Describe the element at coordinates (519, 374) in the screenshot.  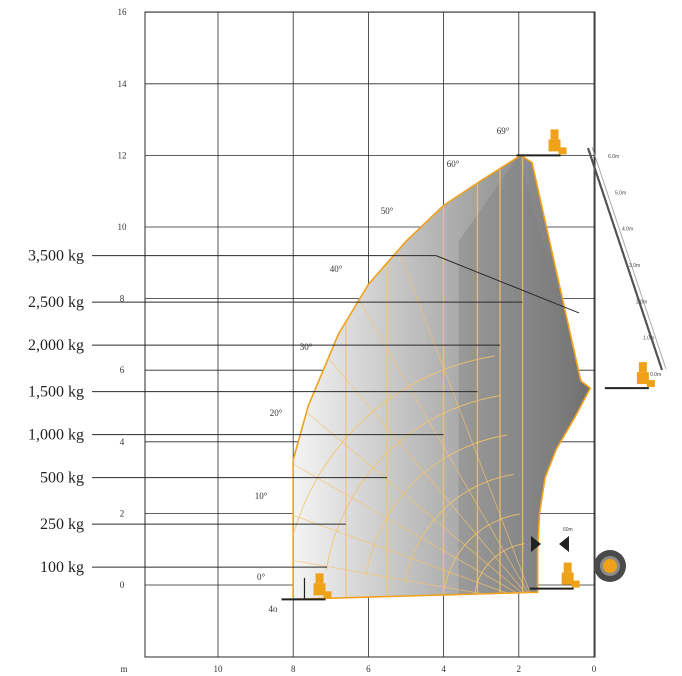
I see `high-load-zone` at that location.